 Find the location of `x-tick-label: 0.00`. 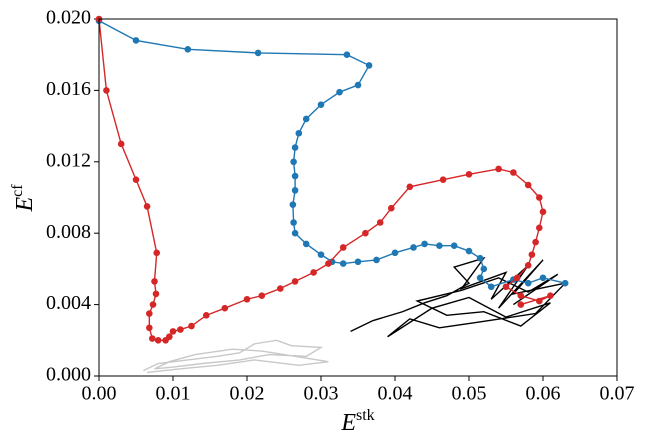

x-tick-label: 0.00 is located at coordinates (99, 394).